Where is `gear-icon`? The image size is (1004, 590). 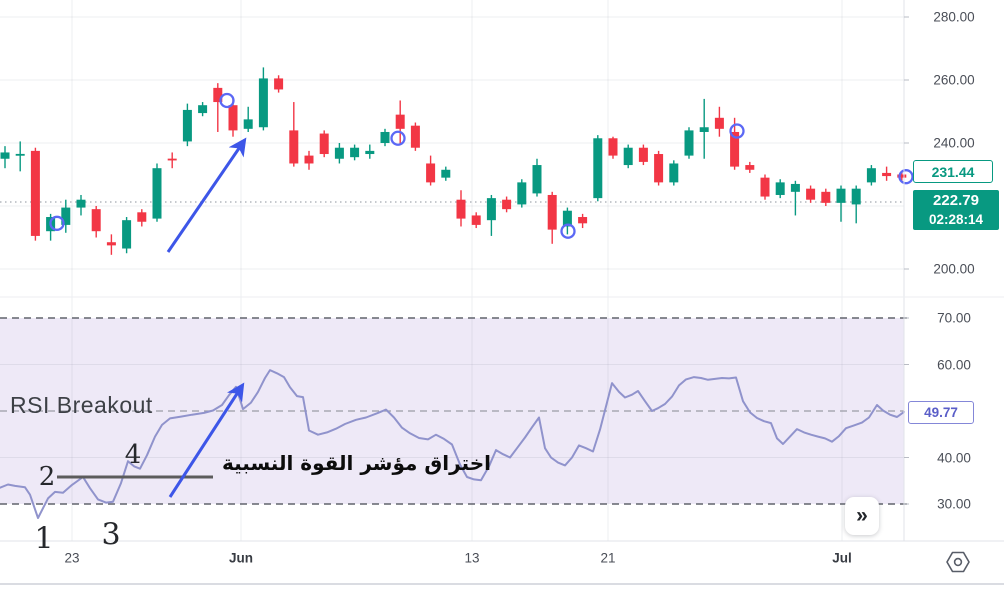
gear-icon is located at coordinates (958, 562).